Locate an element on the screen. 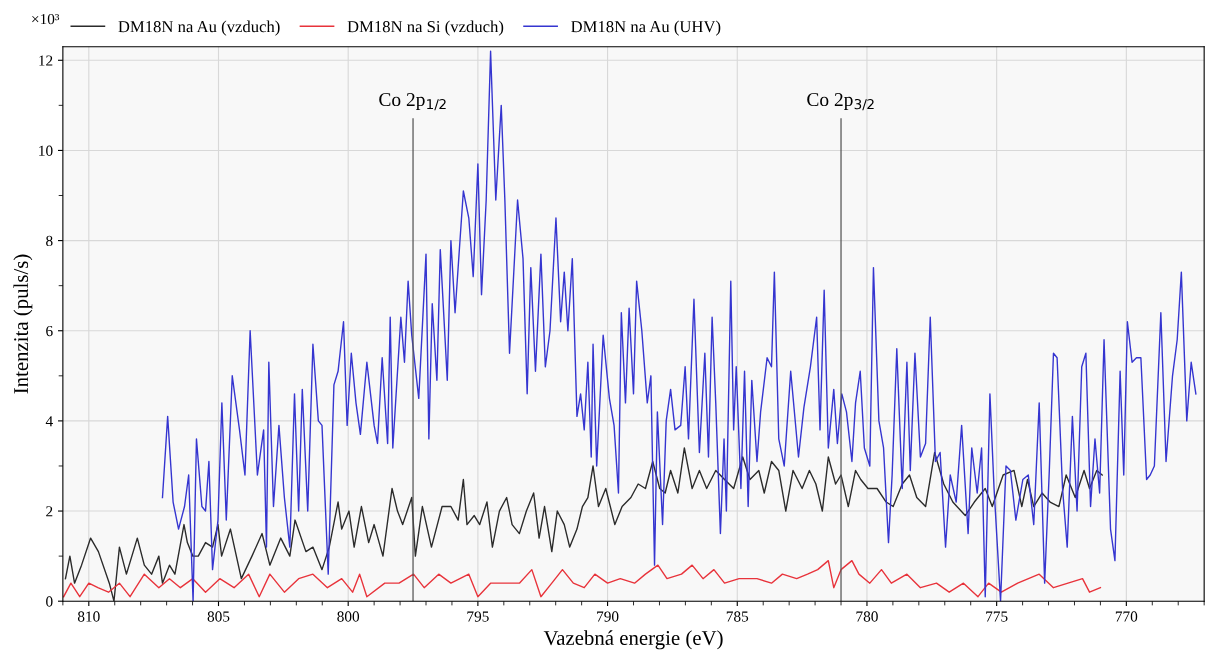 The width and height of the screenshot is (1209, 668). x-tick-label: 775 is located at coordinates (997, 616).